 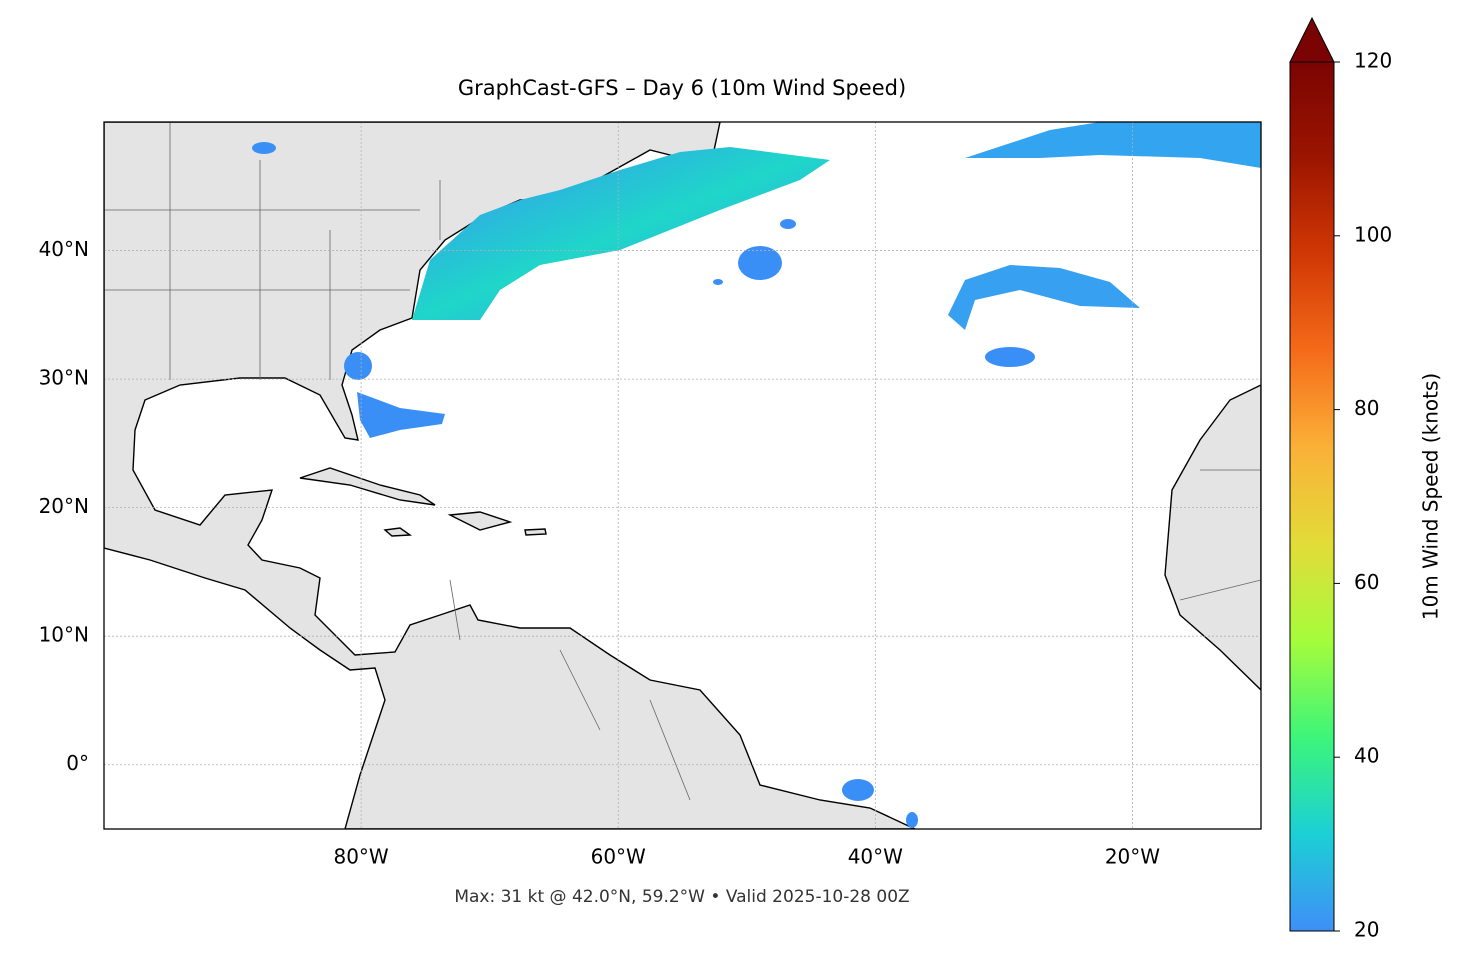 I want to click on chart-title: GraphCast-GFS – Day 6 (10m Wind Speed), so click(x=682, y=88).